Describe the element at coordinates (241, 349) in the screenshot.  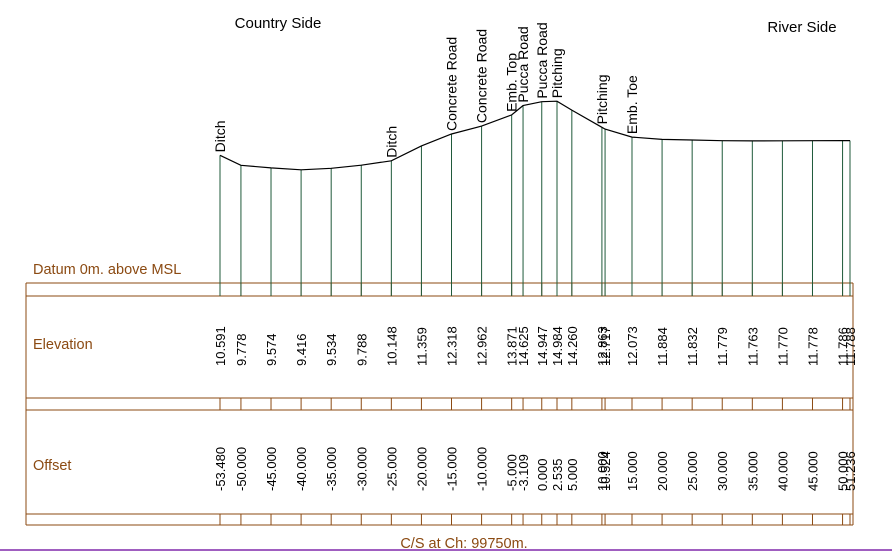
I see `elevation-value: 9.778` at that location.